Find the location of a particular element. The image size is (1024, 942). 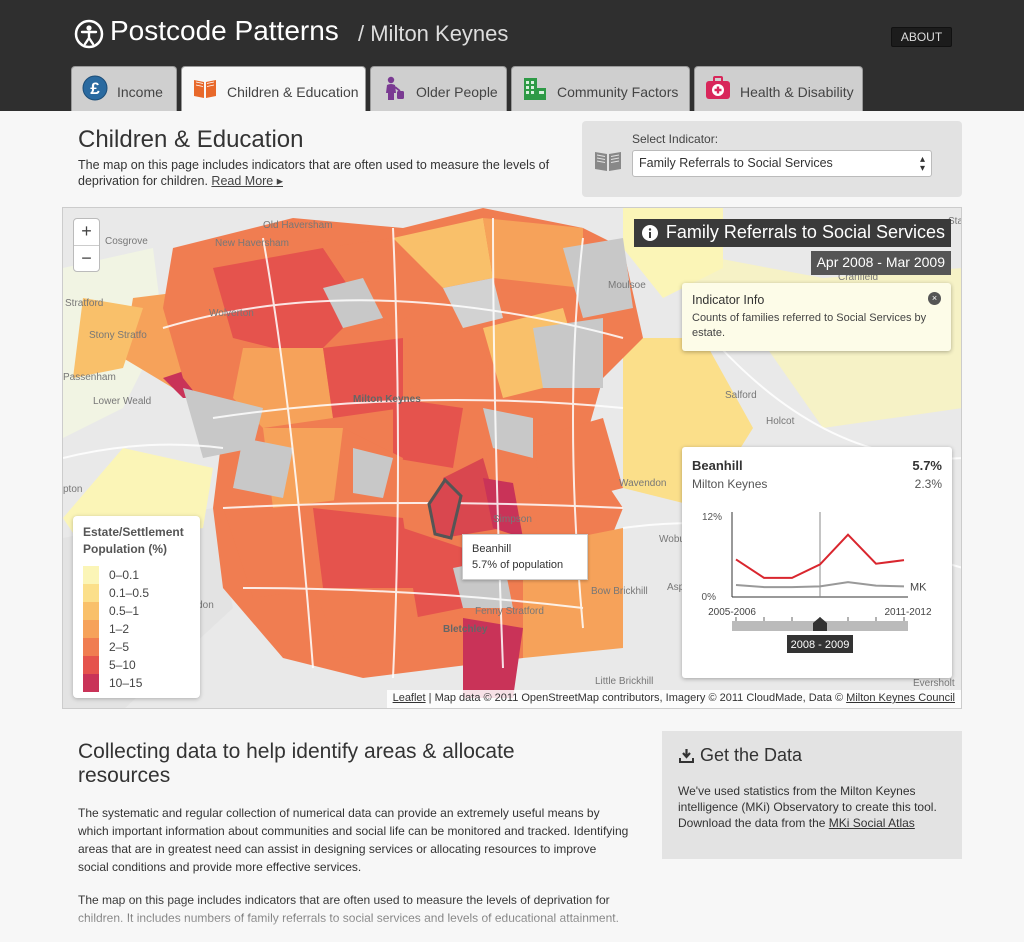

zoom-out-button: − is located at coordinates (86, 258).